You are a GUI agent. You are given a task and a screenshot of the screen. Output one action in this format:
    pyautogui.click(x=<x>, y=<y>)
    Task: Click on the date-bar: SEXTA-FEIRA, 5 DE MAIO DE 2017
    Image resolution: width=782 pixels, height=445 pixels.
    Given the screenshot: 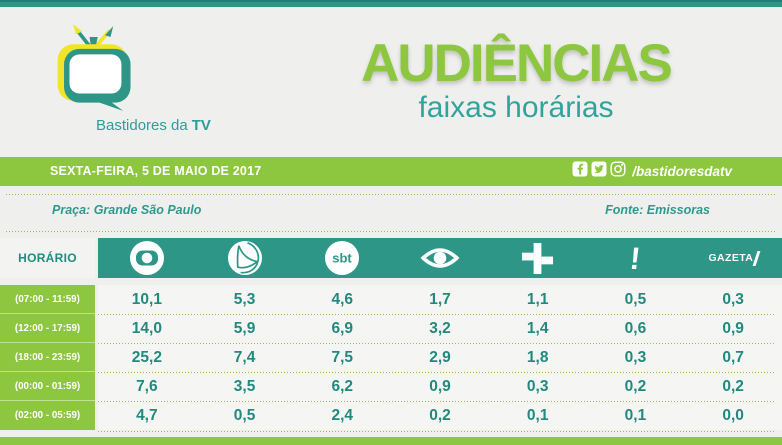 What is the action you would take?
    pyautogui.click(x=391, y=171)
    